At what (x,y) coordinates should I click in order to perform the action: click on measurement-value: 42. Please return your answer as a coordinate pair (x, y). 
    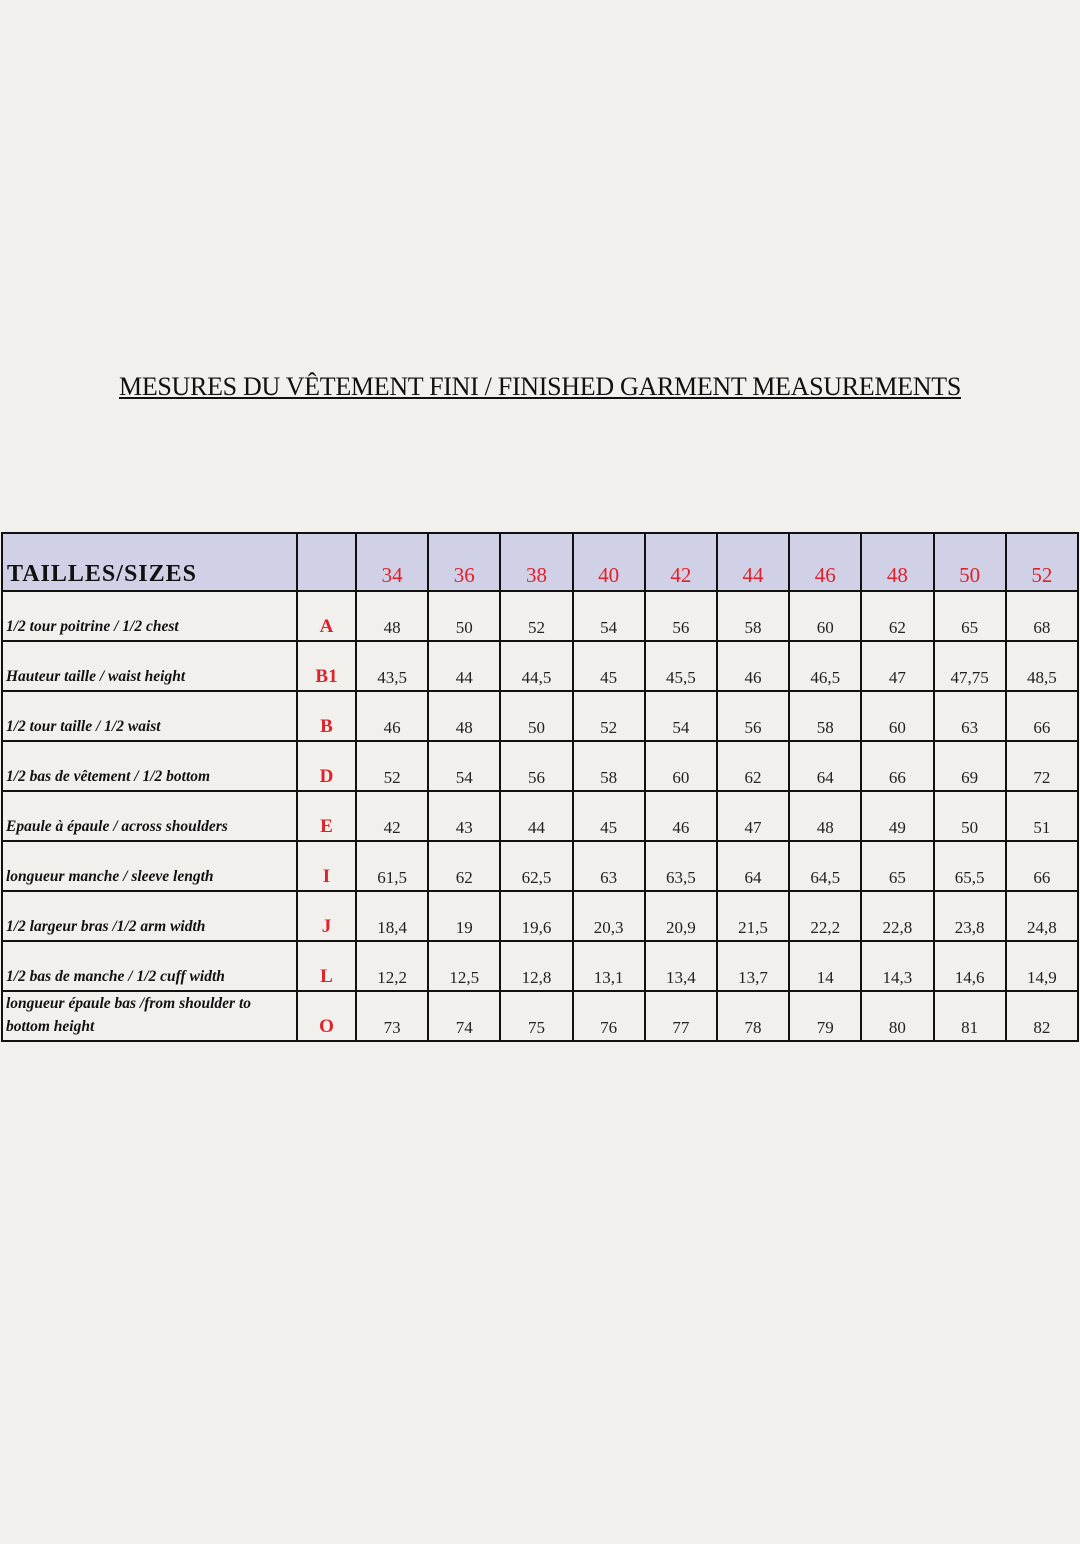
    Looking at the image, I should click on (392, 816).